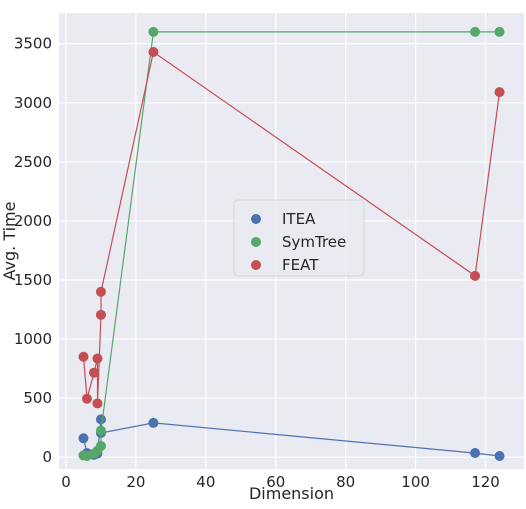  Describe the element at coordinates (66, 482) in the screenshot. I see `x-tick-label: 0` at that location.